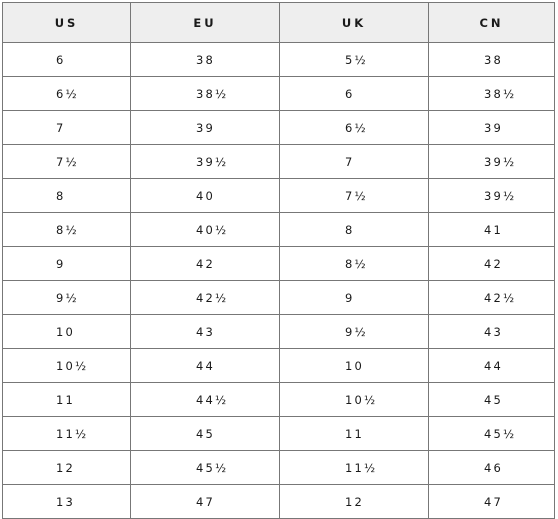 The image size is (558, 519). Describe the element at coordinates (66, 263) in the screenshot. I see `cell-us: 9` at that location.